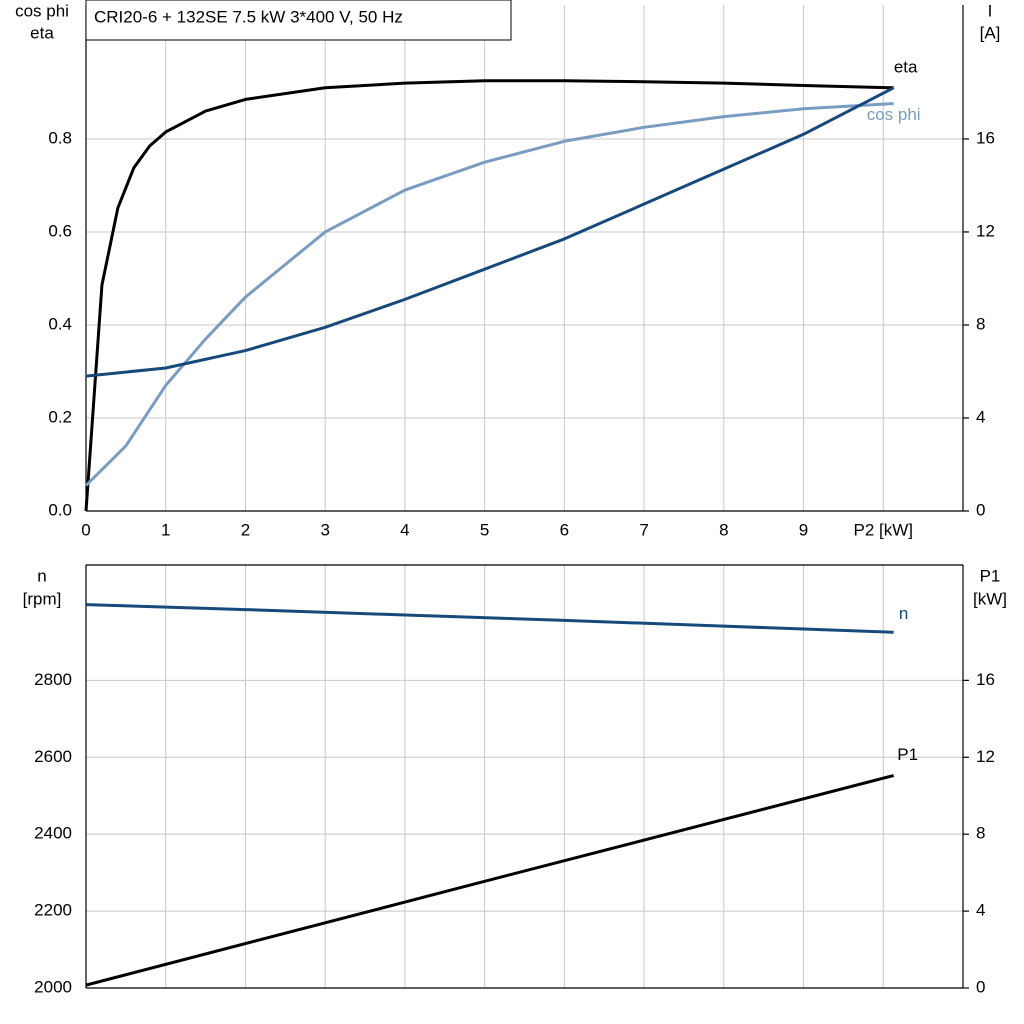  What do you see at coordinates (60, 323) in the screenshot?
I see `y-tick-label: 0.4` at bounding box center [60, 323].